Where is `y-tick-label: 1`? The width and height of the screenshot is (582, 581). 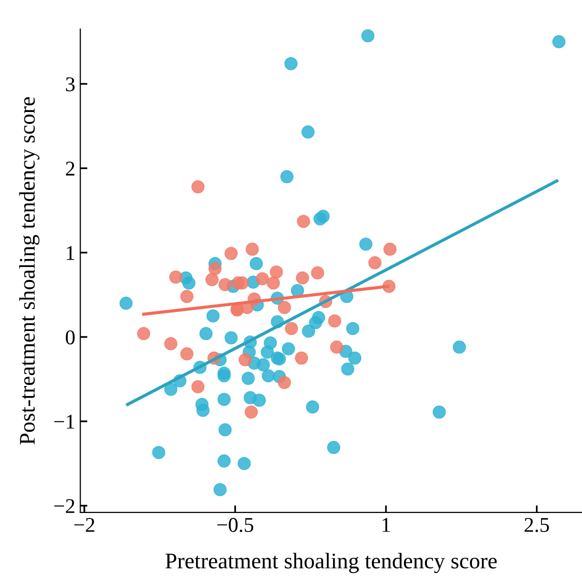
y-tick-label: 1 is located at coordinates (70, 253).